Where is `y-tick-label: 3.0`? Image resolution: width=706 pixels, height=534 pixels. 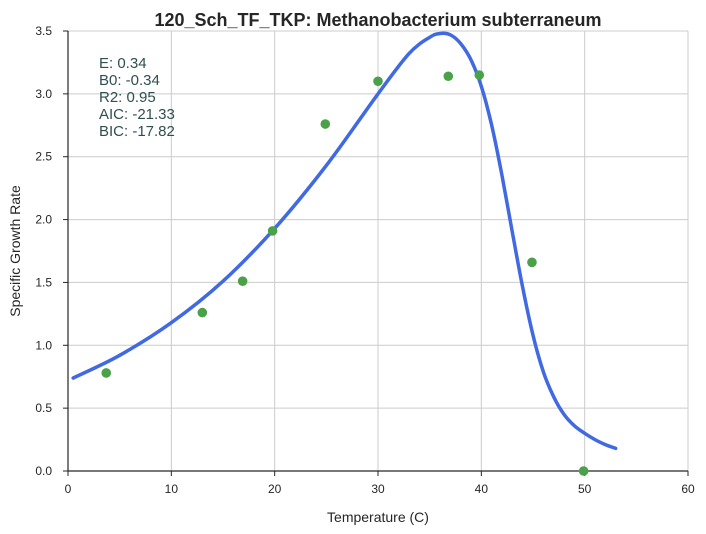 y-tick-label: 3.0 is located at coordinates (43, 94).